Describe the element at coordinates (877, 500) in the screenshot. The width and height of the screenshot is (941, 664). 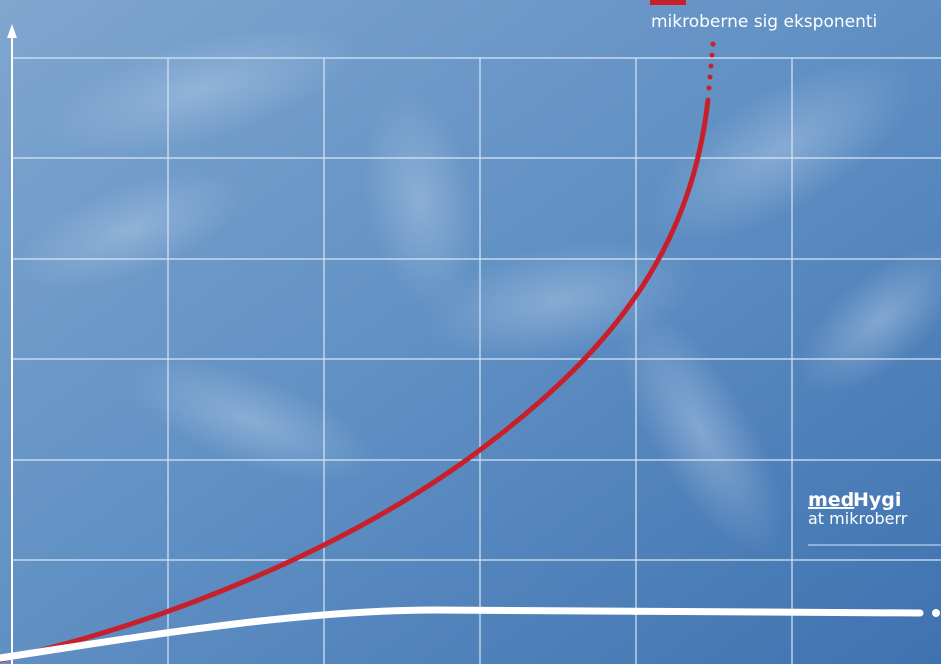
I see `label-title: Hygi` at that location.